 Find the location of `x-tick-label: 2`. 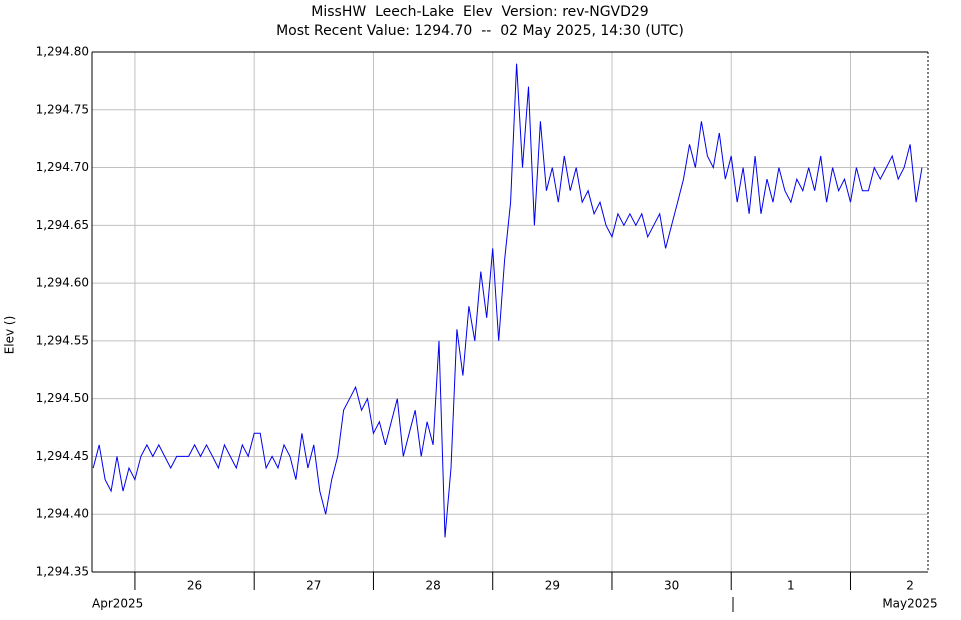

x-tick-label: 2 is located at coordinates (910, 586).